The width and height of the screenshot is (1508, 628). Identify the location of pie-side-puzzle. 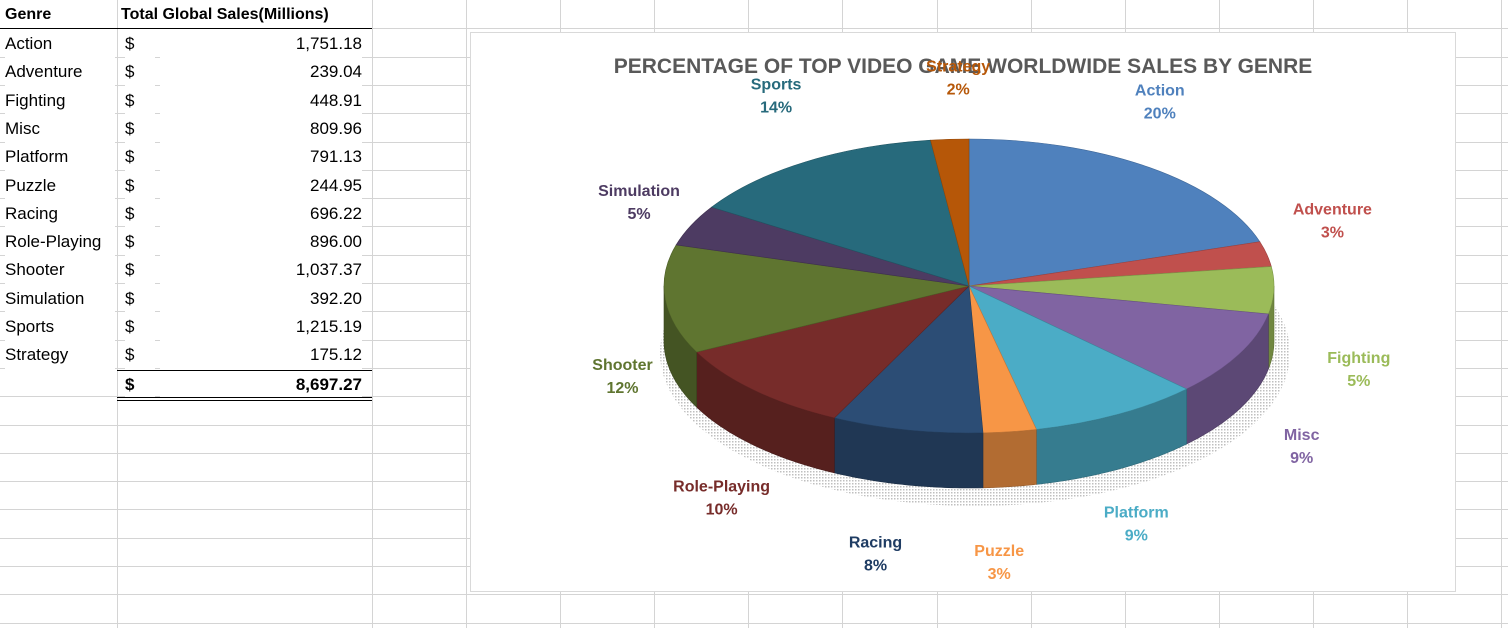
(1009, 459).